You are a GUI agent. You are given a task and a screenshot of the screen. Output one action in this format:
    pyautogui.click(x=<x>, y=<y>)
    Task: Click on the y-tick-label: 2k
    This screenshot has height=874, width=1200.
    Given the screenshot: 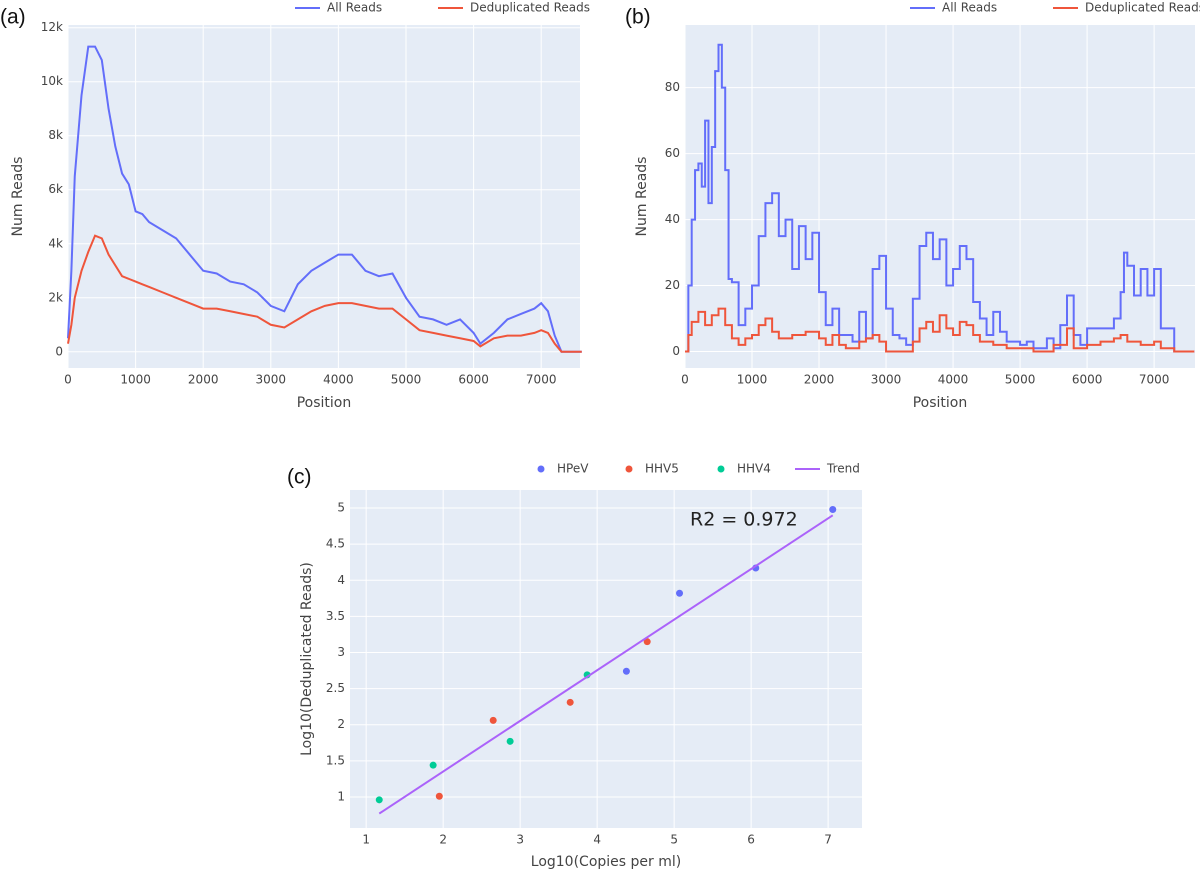 What is the action you would take?
    pyautogui.click(x=55, y=297)
    